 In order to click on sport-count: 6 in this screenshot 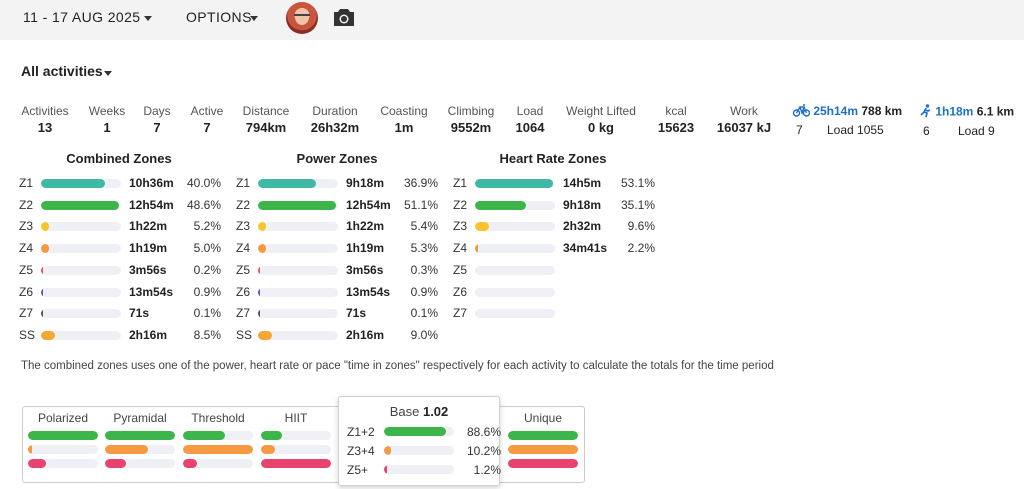, I will do `click(926, 131)`.